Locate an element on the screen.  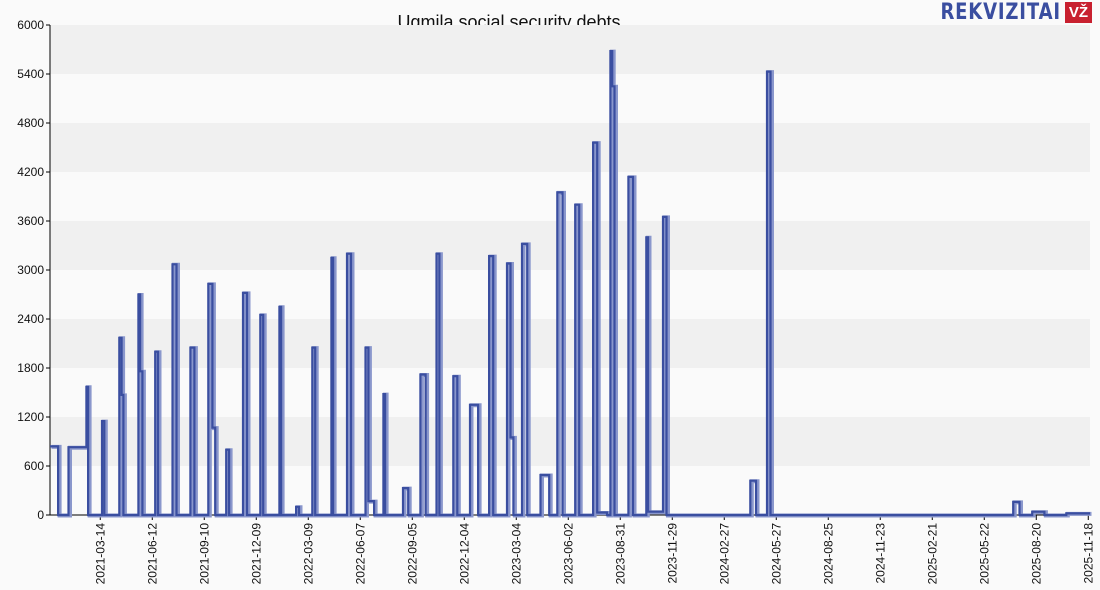
x-tick-label: 2024-02-27 is located at coordinates (724, 554).